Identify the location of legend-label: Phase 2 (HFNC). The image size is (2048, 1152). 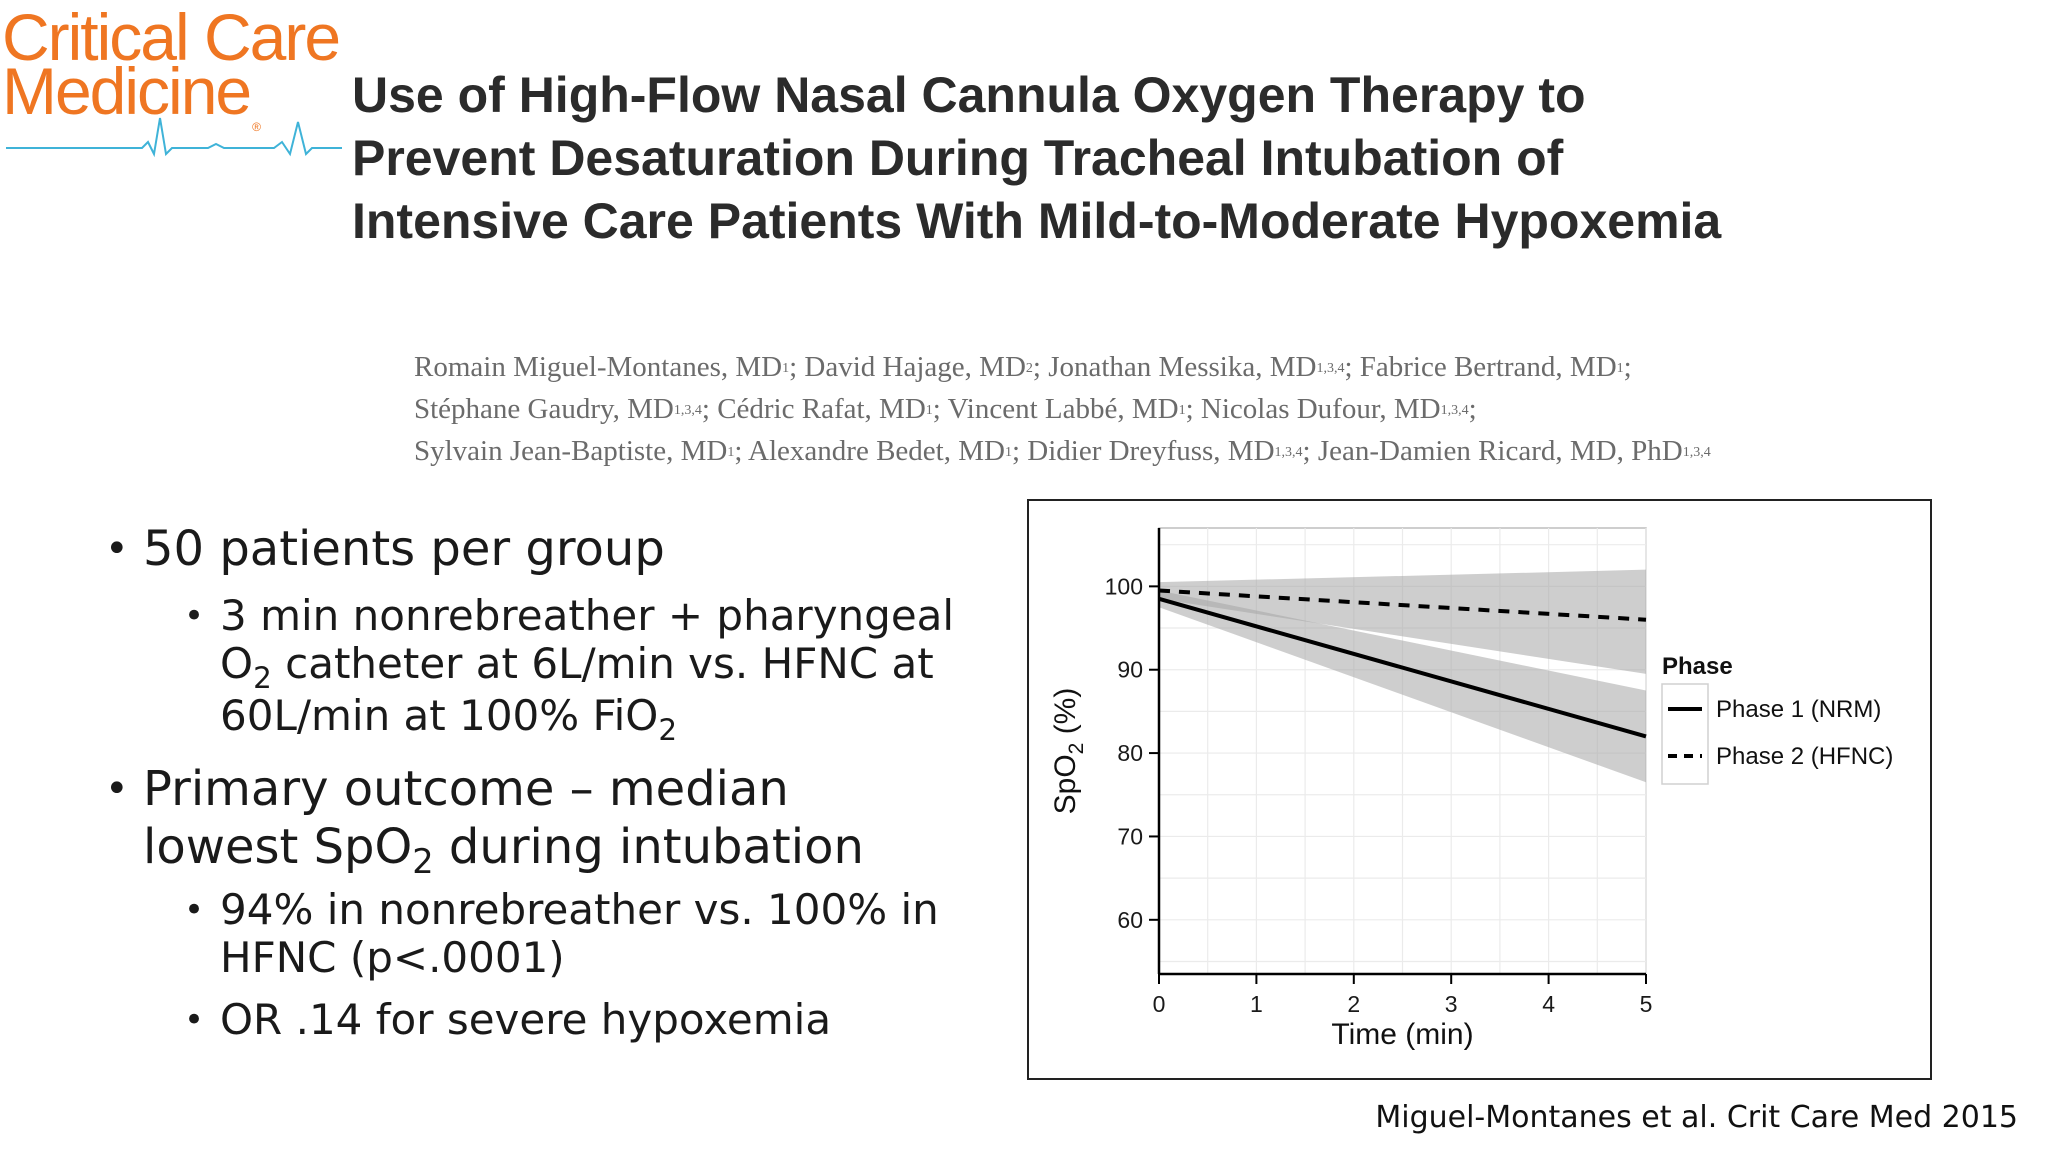
(1804, 756).